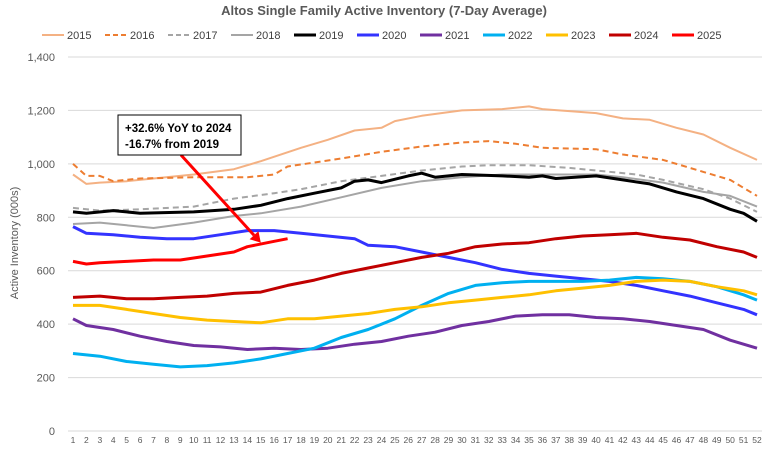  I want to click on y-axis-label: Active Inventory (000s), so click(15, 243).